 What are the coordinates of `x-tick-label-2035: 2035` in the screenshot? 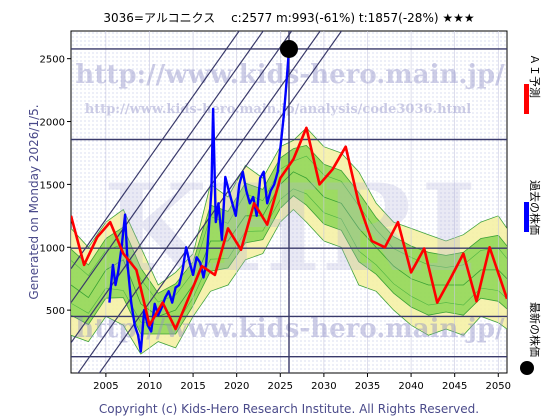 It's located at (367, 386).